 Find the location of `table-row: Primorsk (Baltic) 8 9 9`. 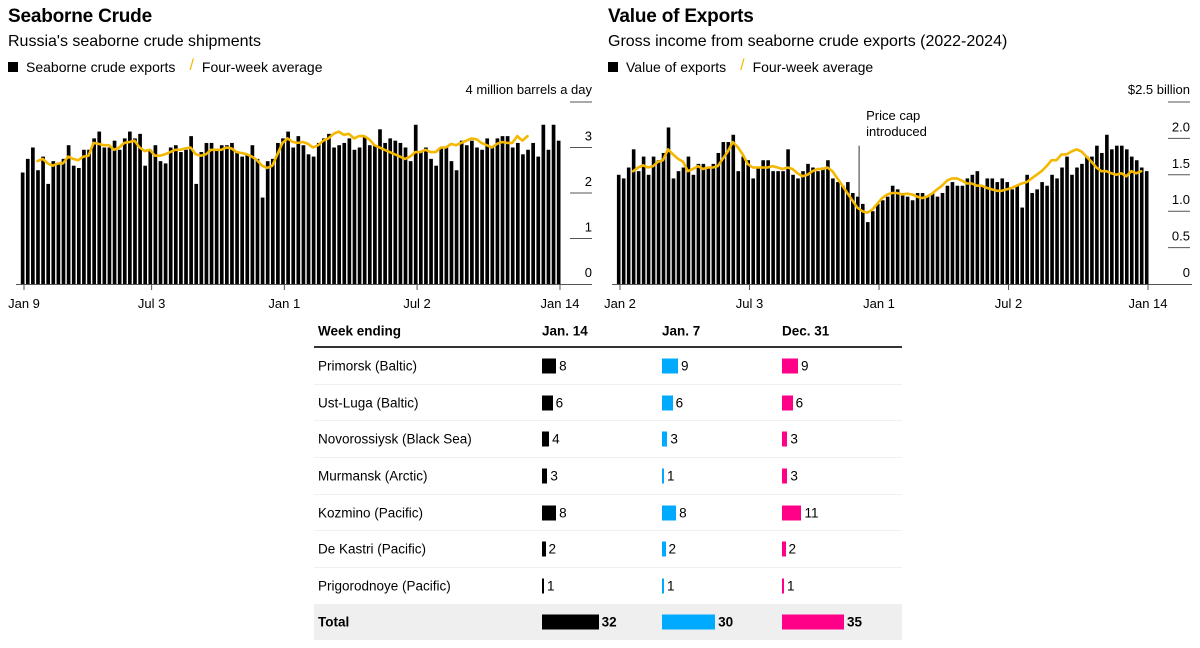

table-row: Primorsk (Baltic) 8 9 9 is located at coordinates (608, 366).